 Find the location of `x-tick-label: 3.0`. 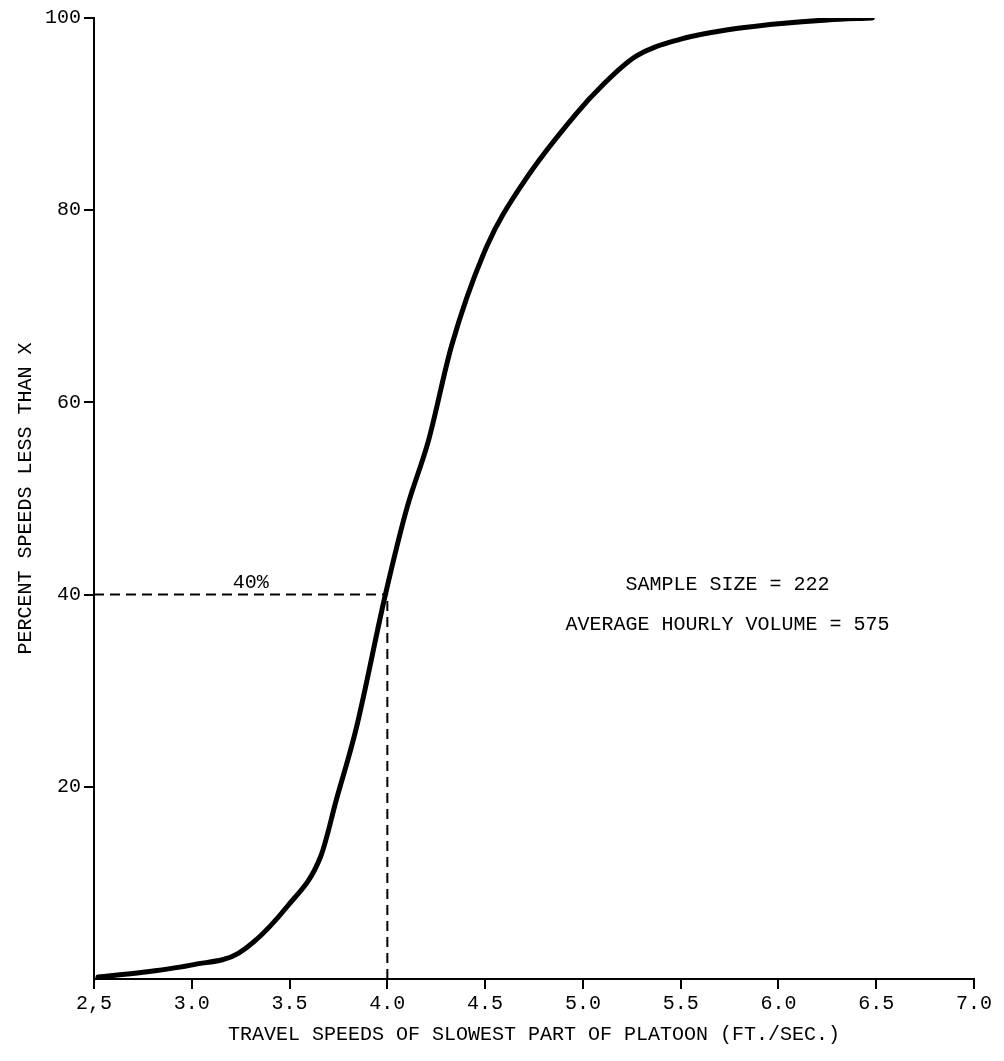

x-tick-label: 3.0 is located at coordinates (191, 1004).